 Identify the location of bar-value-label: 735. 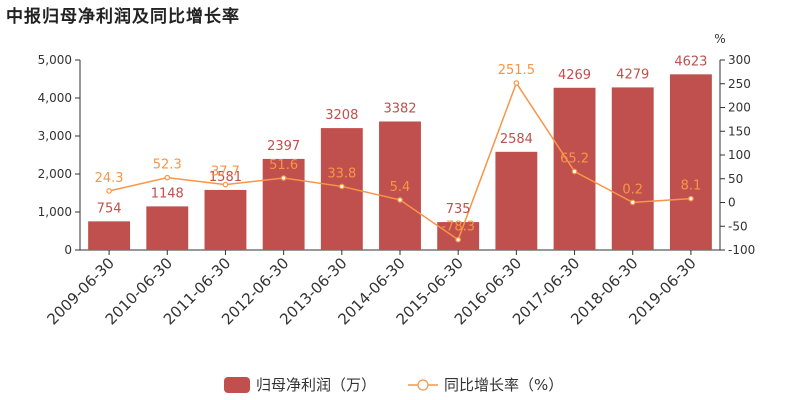
(458, 209).